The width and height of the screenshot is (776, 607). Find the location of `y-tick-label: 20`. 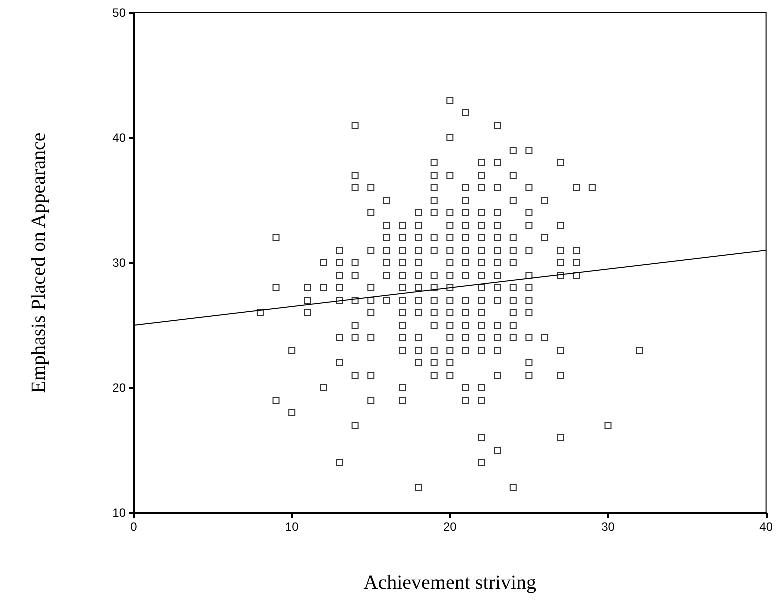

y-tick-label: 20 is located at coordinates (119, 388).